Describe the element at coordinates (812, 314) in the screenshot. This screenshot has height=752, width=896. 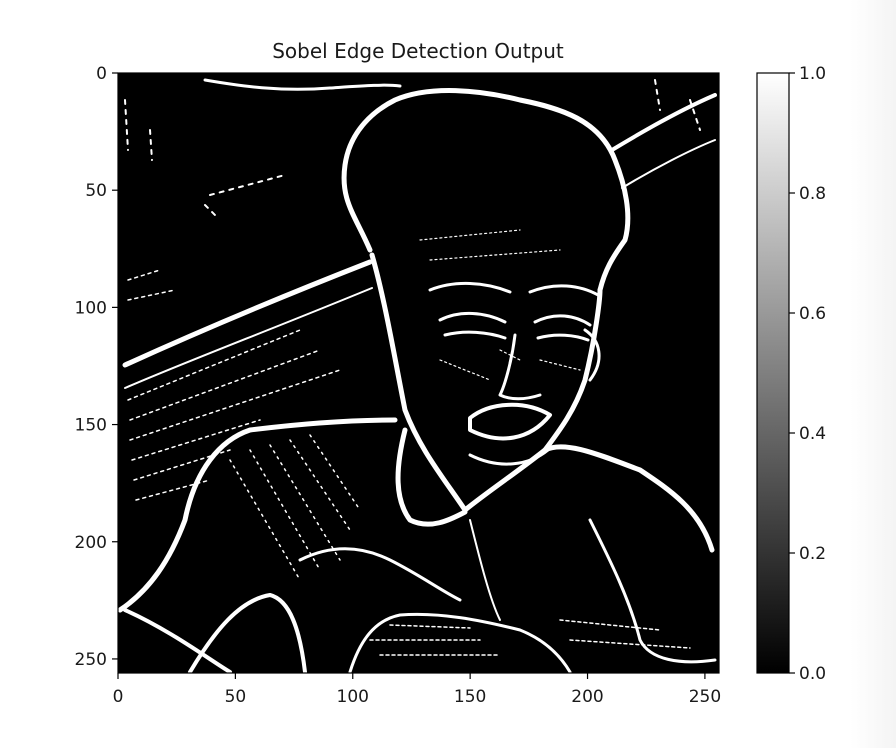
I see `colorbar-tick-label: 0.6` at that location.